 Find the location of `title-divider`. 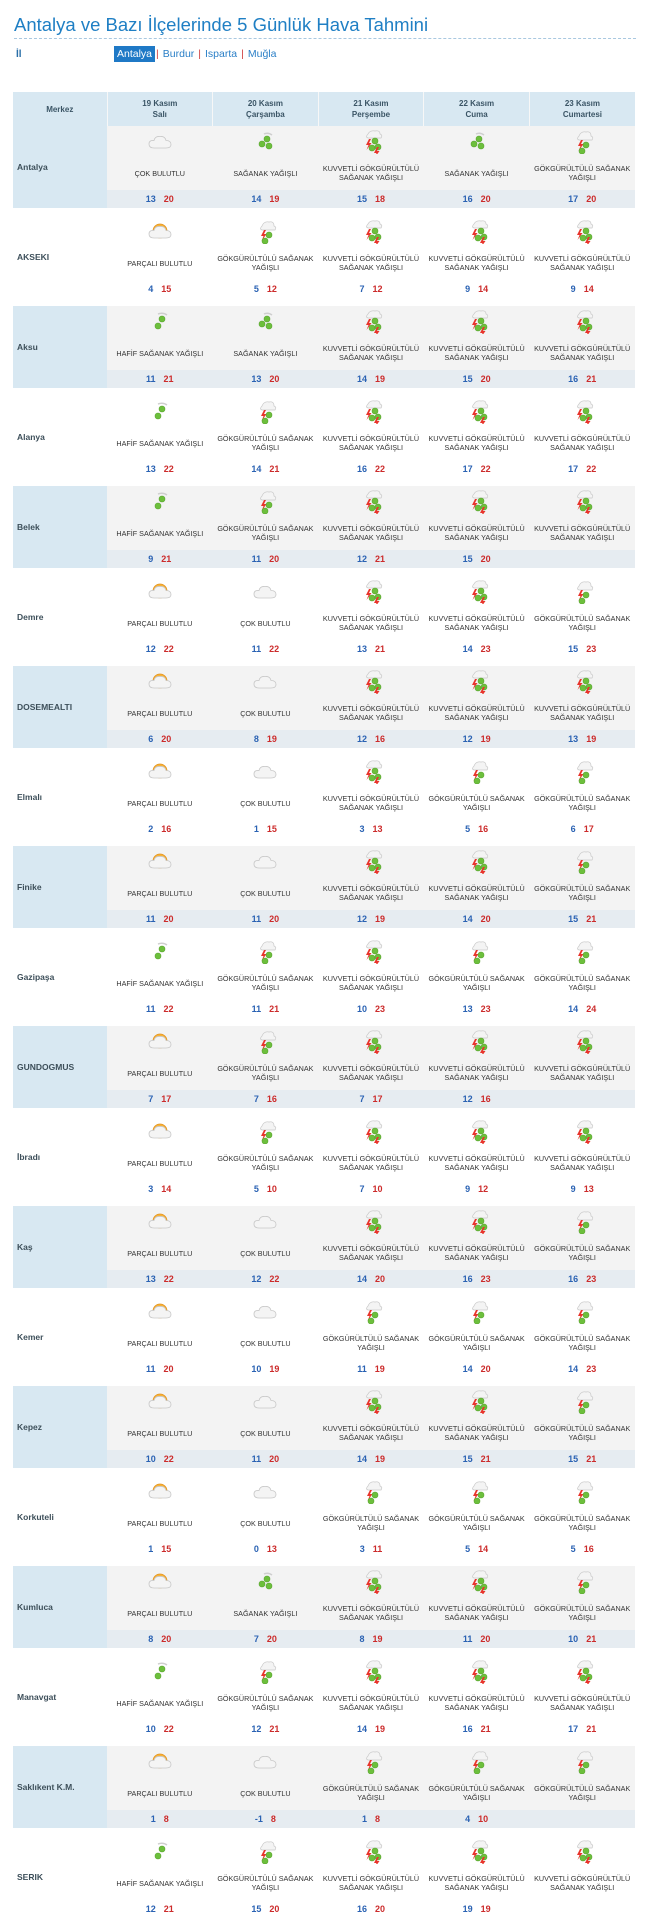

title-divider is located at coordinates (325, 38).